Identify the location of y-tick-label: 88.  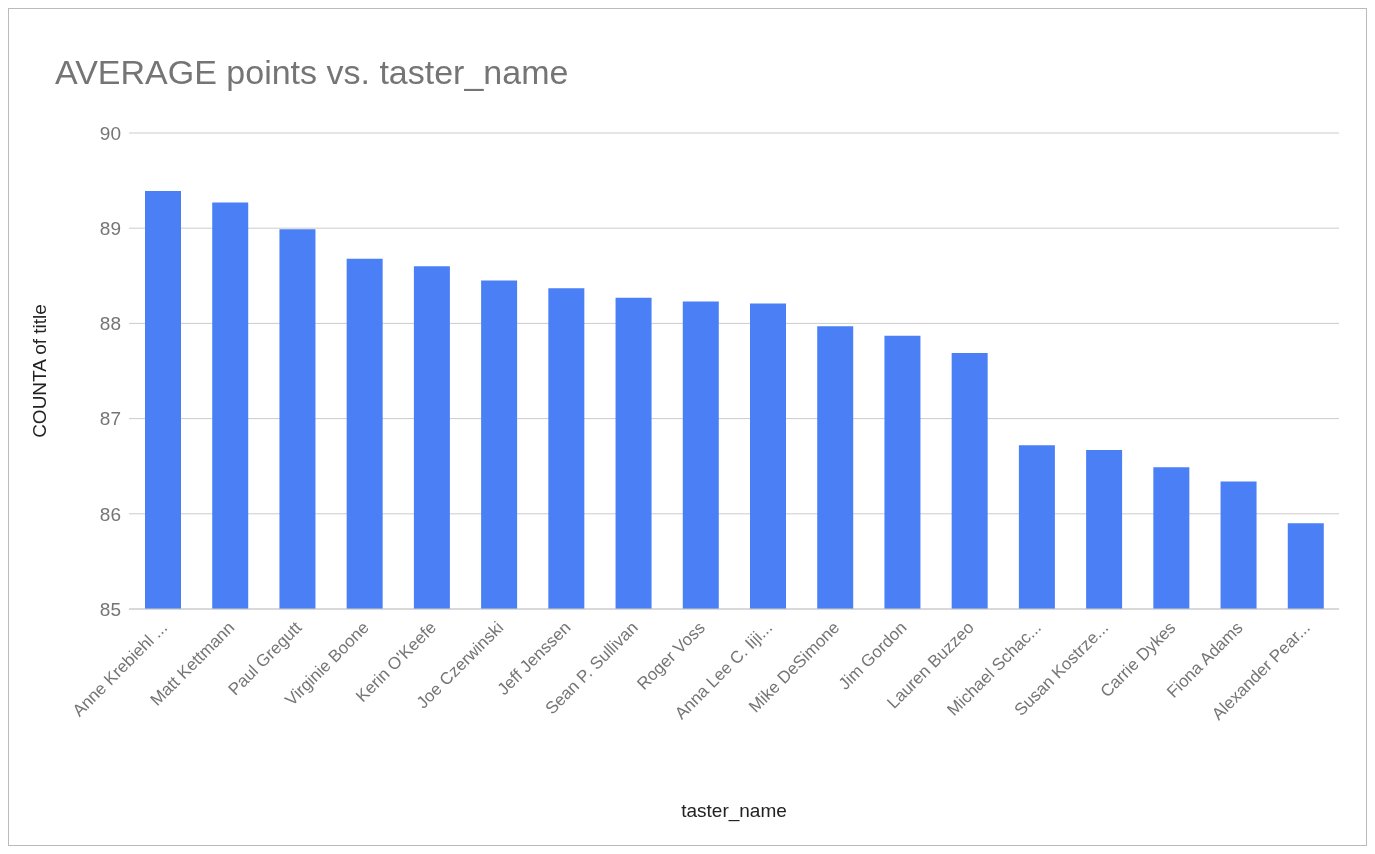
(110, 324).